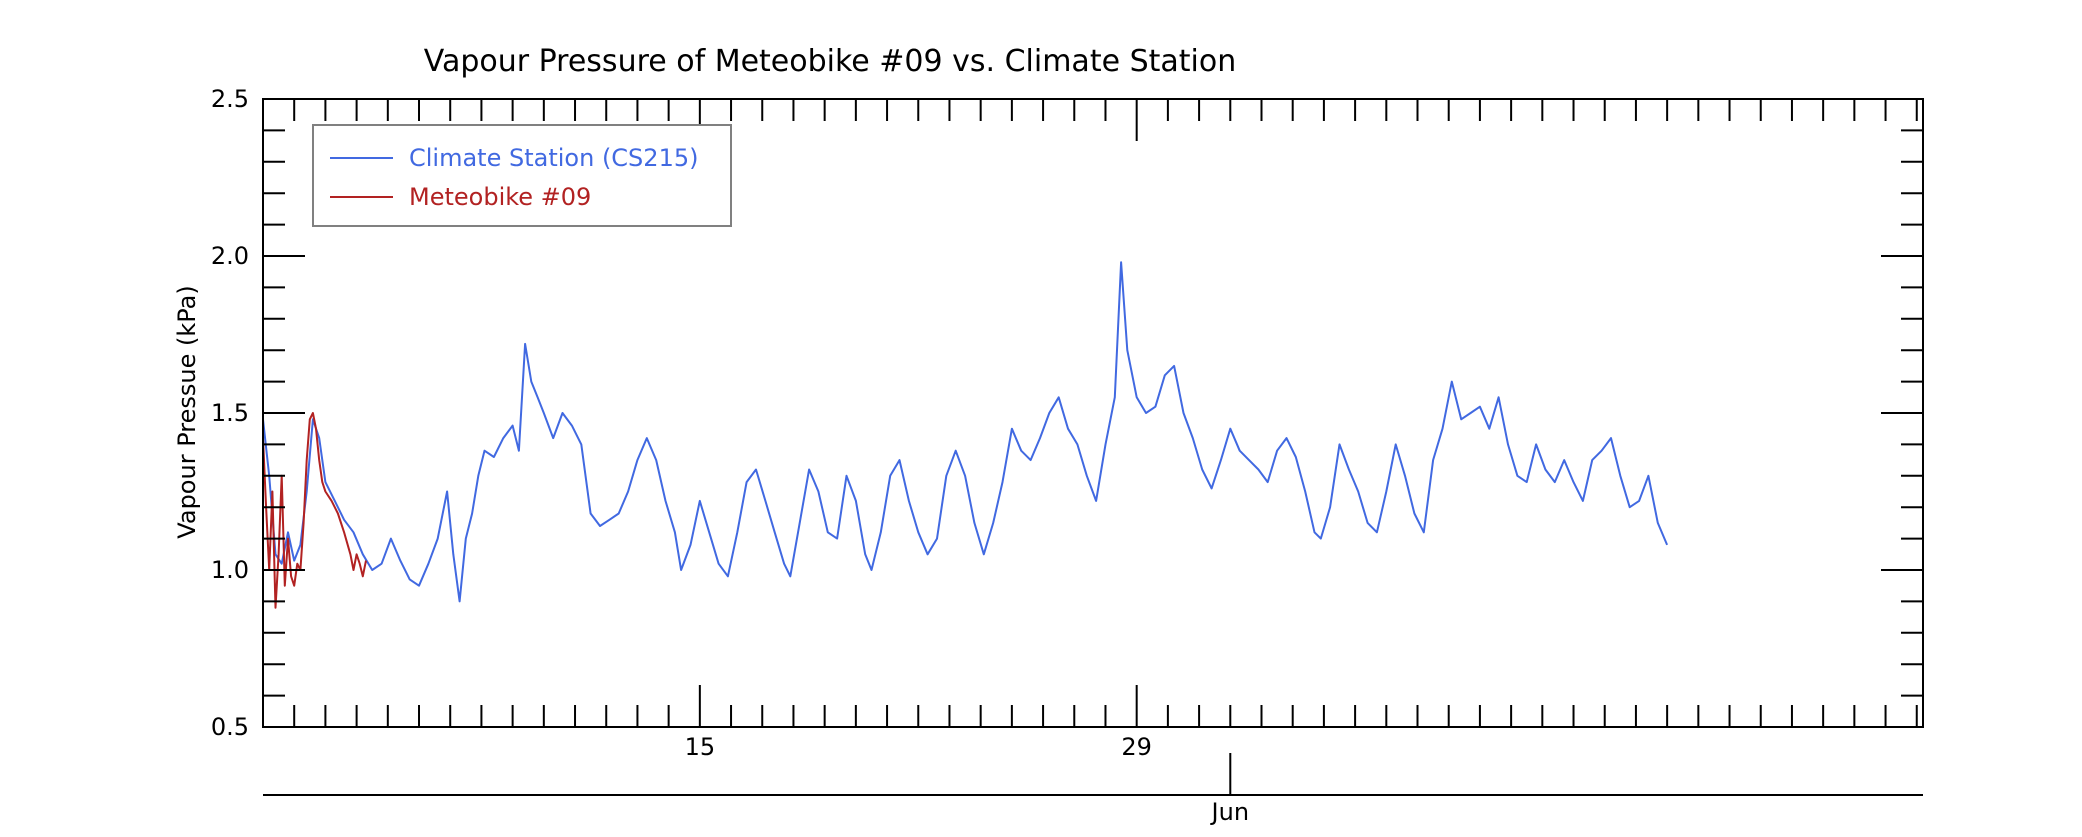  I want to click on month-axis: Jun, so click(1093, 789).